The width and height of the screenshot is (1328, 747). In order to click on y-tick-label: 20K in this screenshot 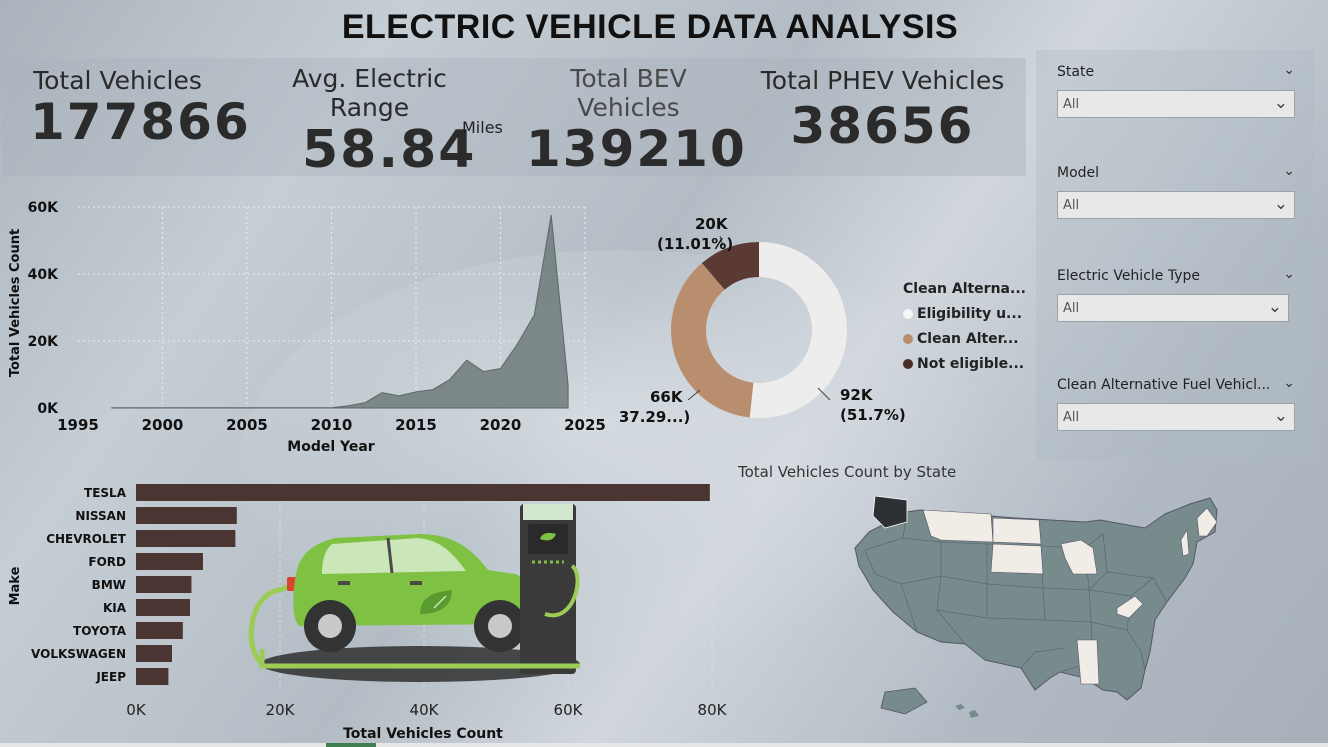, I will do `click(43, 342)`.